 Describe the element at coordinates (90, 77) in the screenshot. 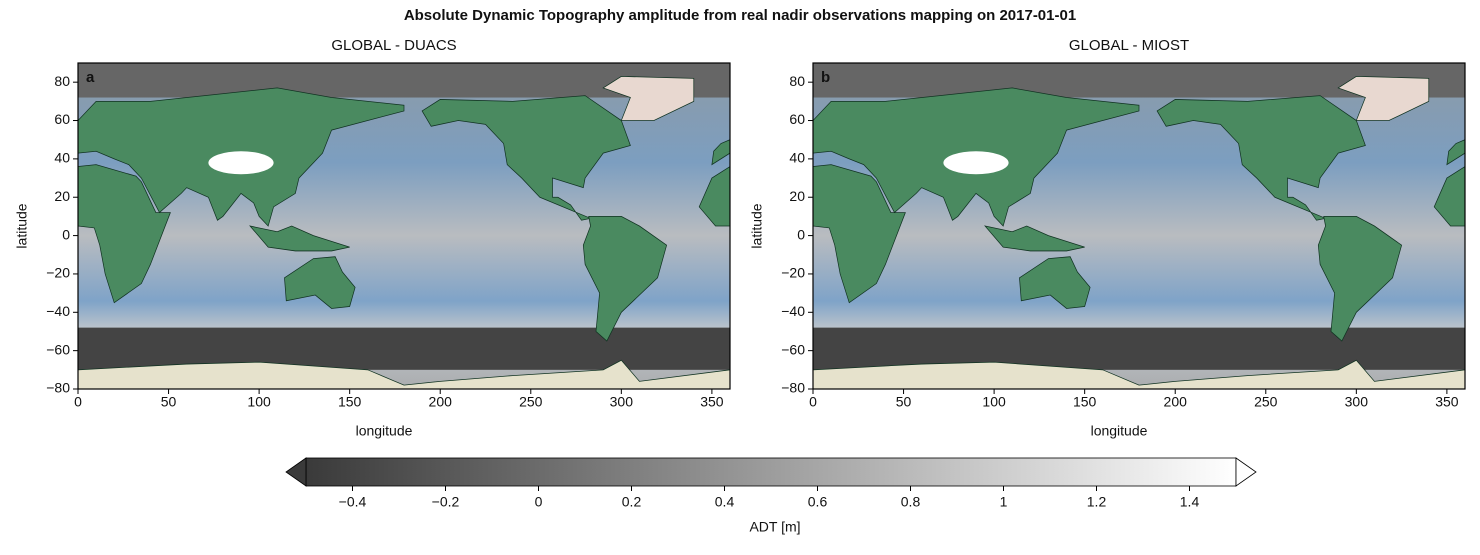

I see `panel-label: a` at that location.